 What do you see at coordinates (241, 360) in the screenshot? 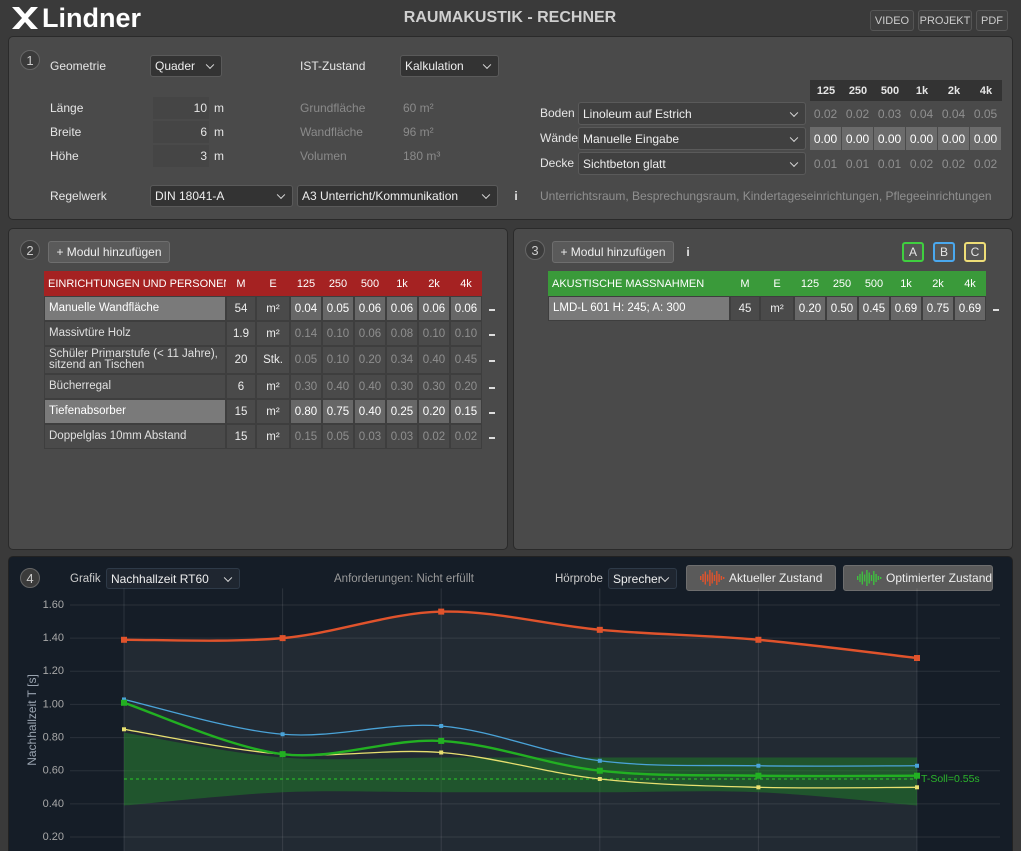
I see `row-cell: 20` at bounding box center [241, 360].